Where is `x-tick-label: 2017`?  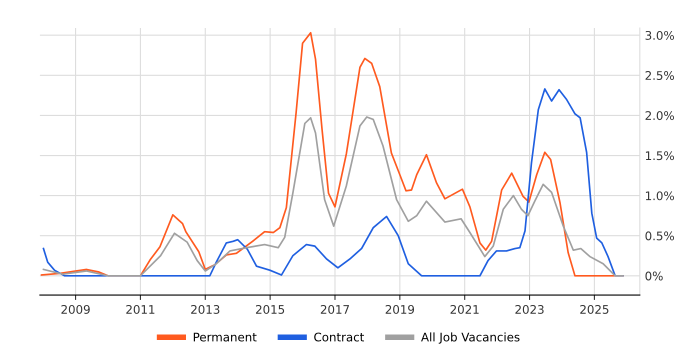 x-tick-label: 2017 is located at coordinates (334, 309).